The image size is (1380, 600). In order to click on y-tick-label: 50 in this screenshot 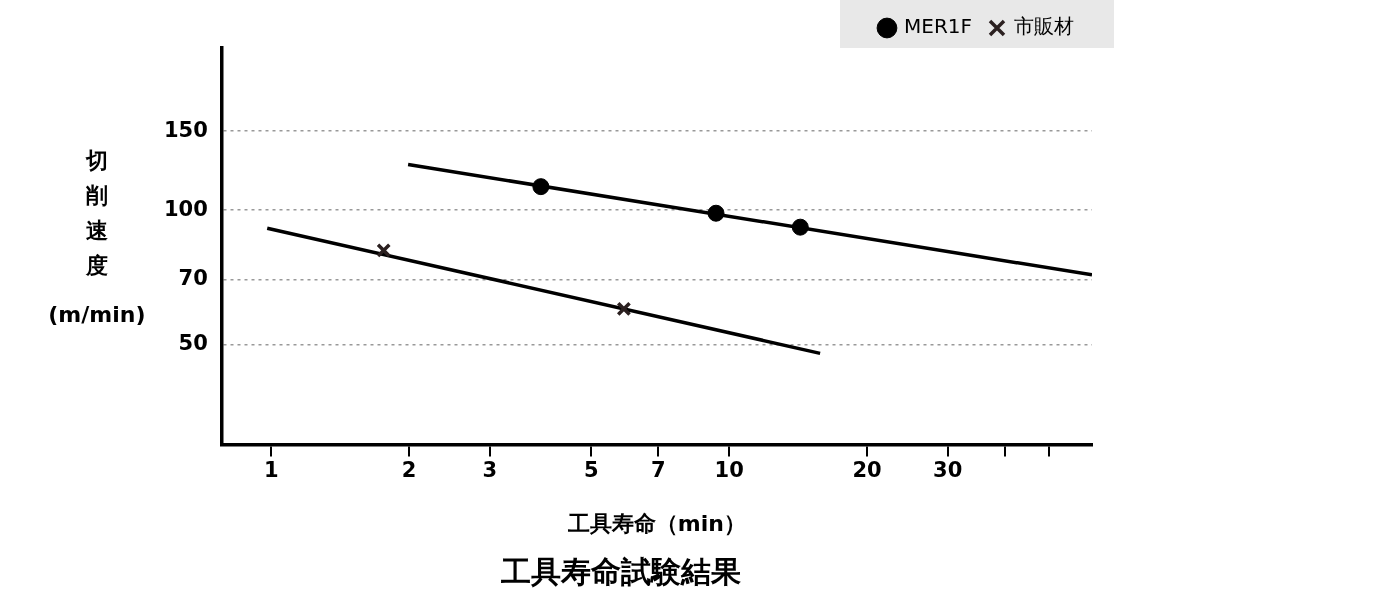, I will do `click(193, 343)`.